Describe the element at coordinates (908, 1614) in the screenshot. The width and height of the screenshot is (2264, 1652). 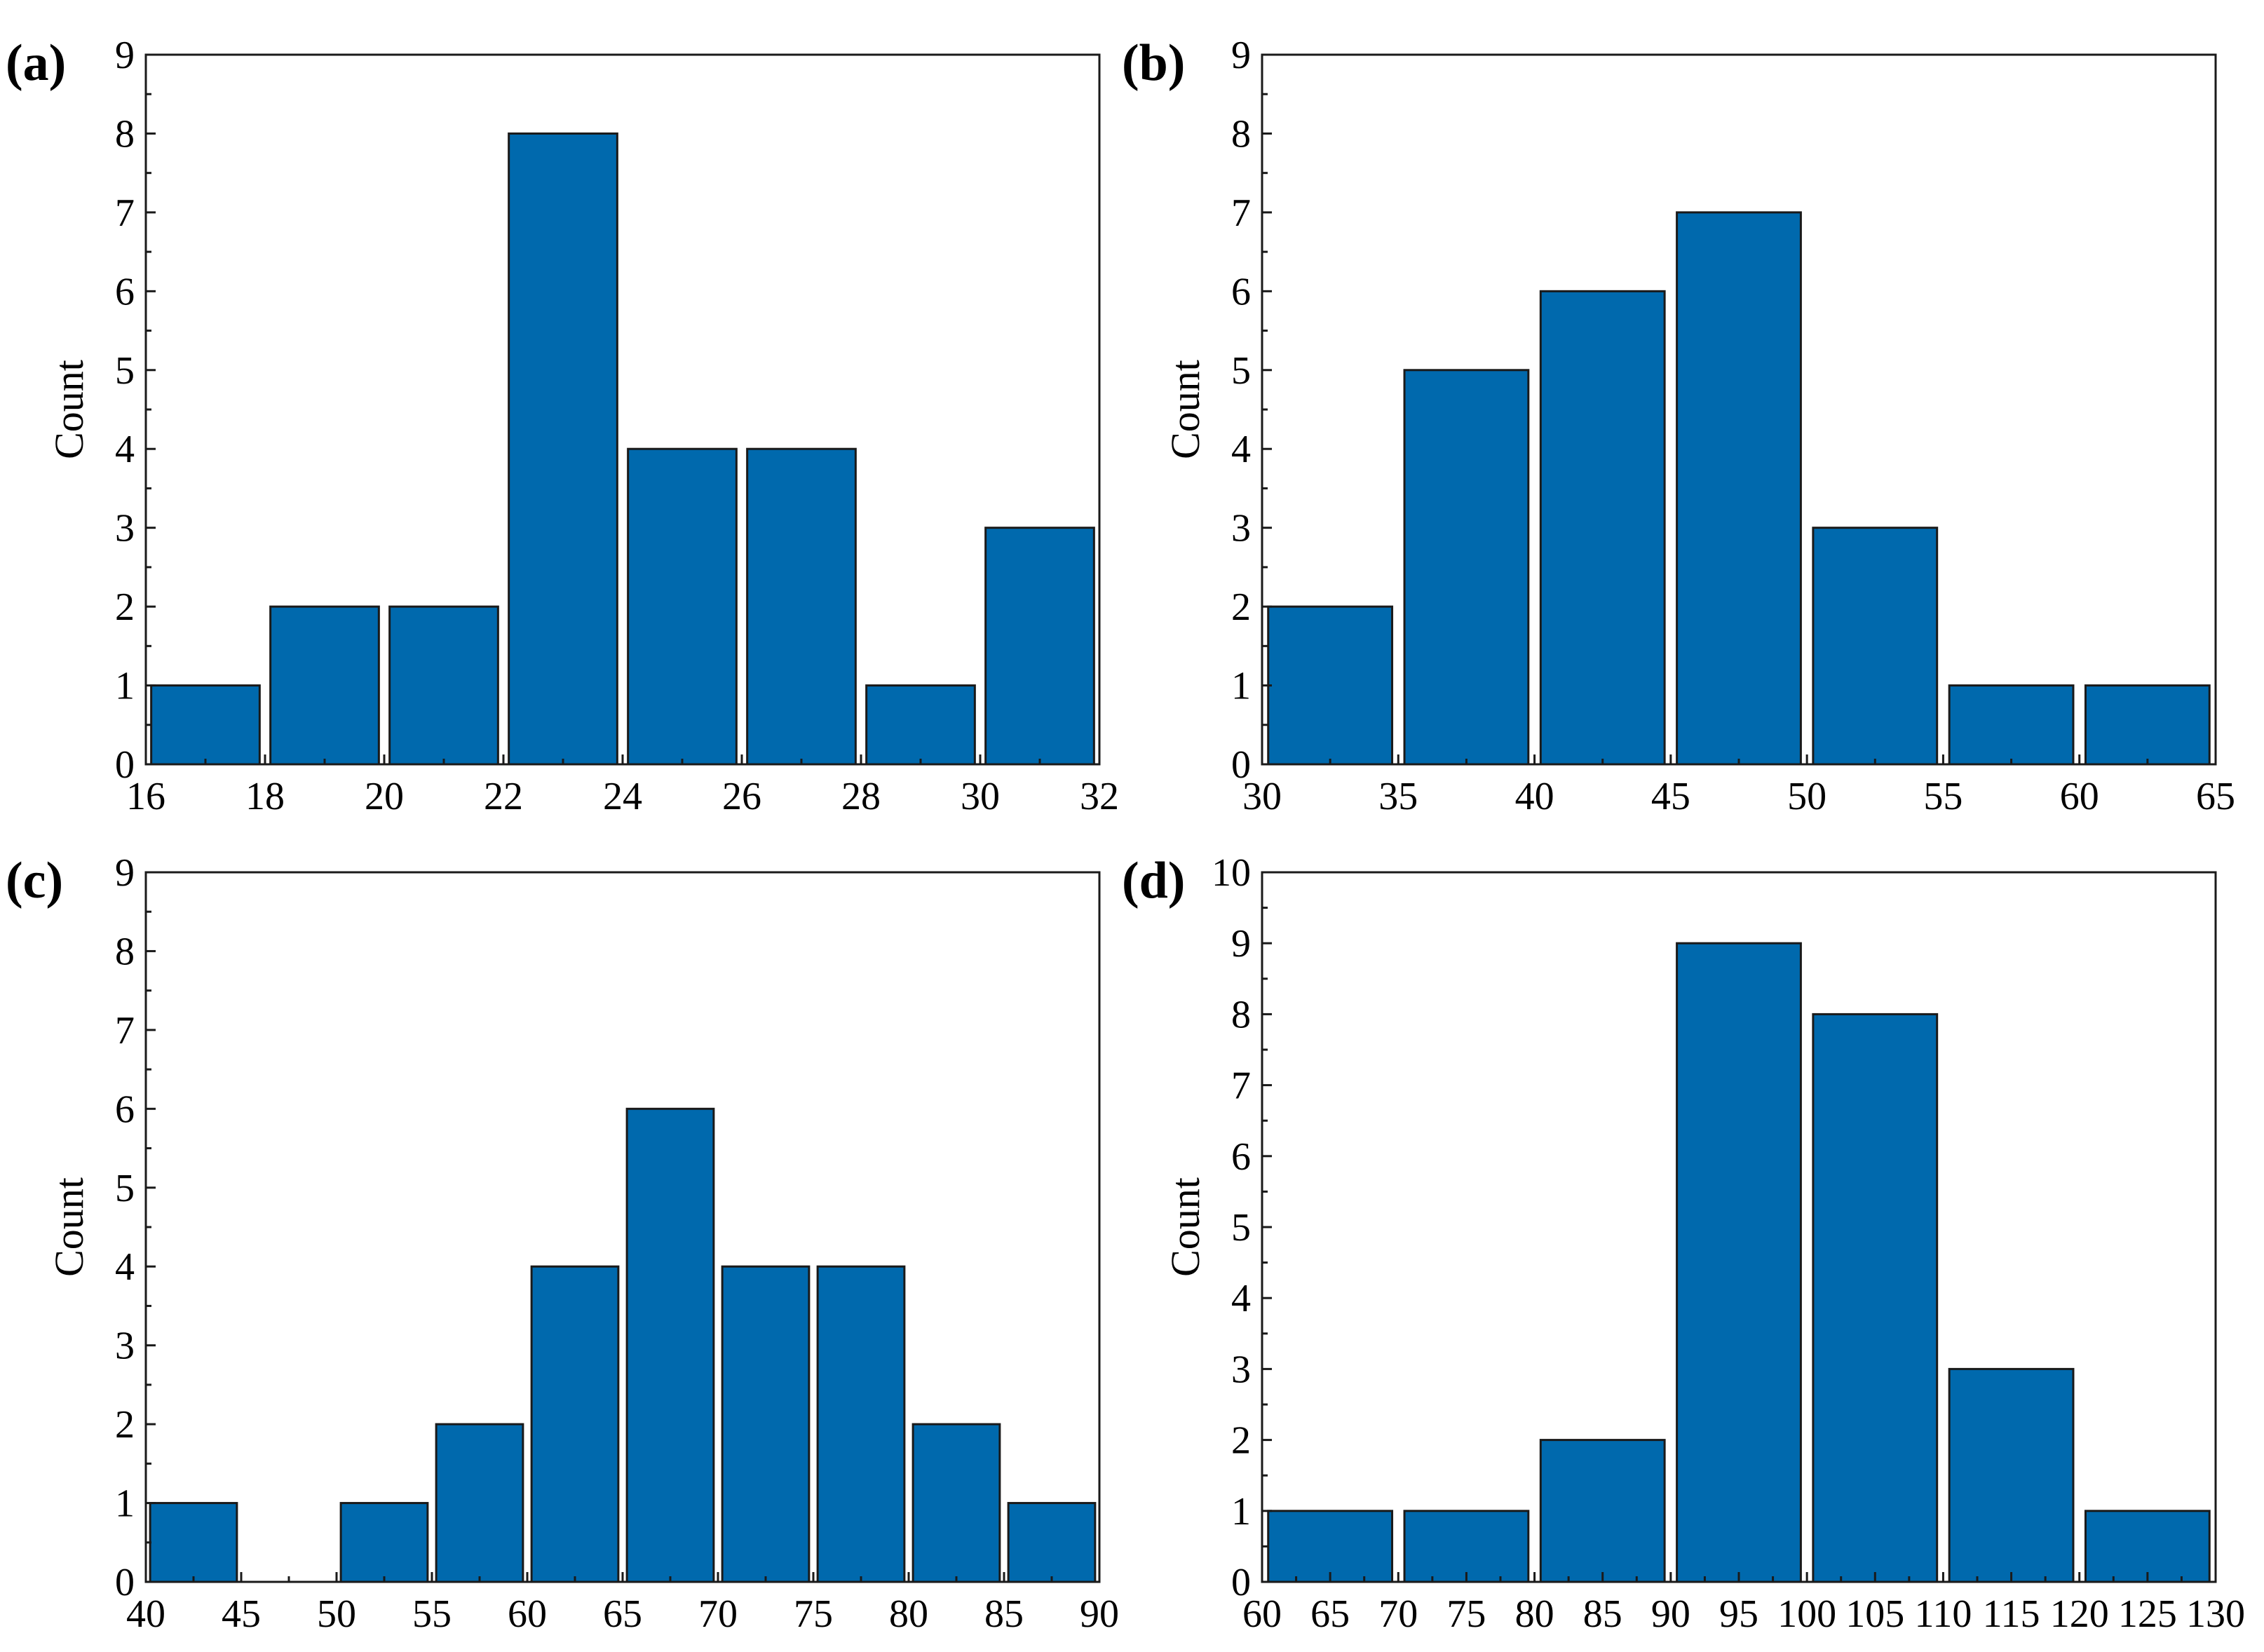
I see `x-tick-label-c-80: 80` at that location.